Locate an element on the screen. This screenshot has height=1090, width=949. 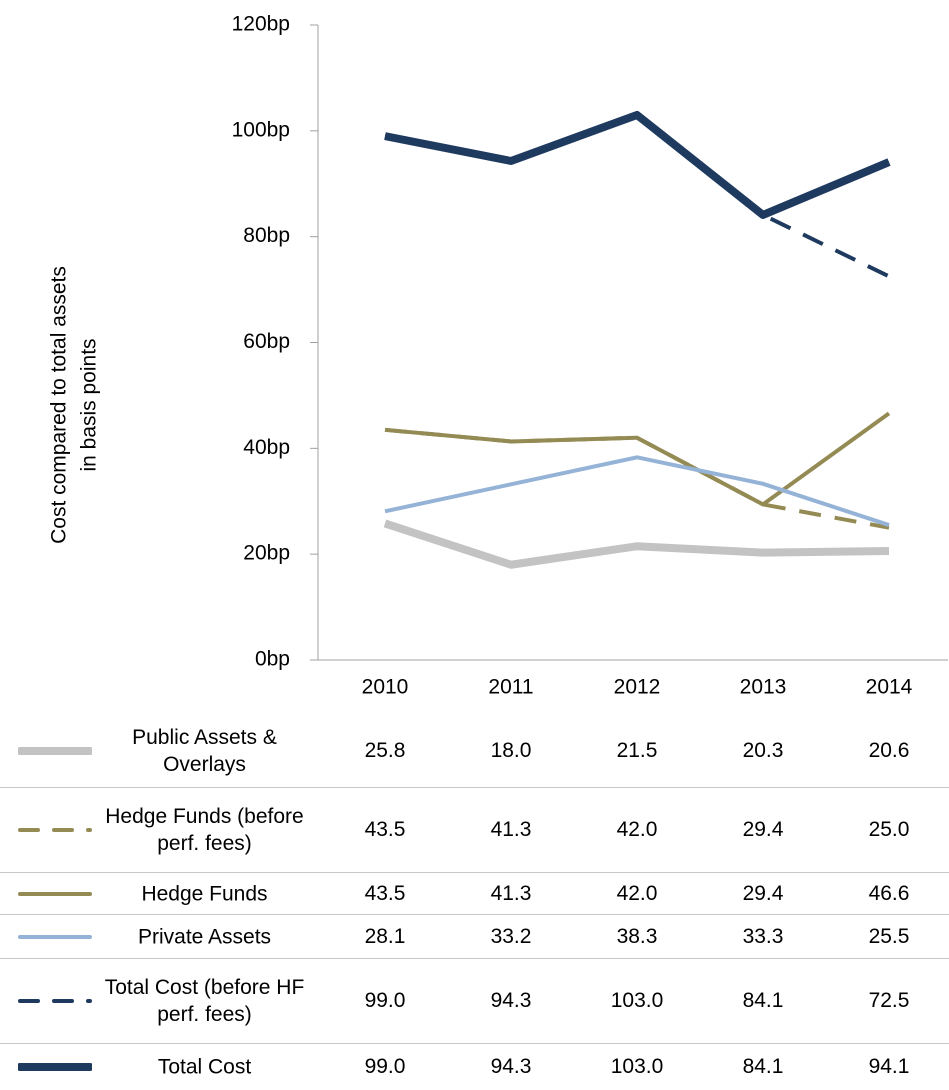
y-axis-label-line: in basis points is located at coordinates (89, 404).